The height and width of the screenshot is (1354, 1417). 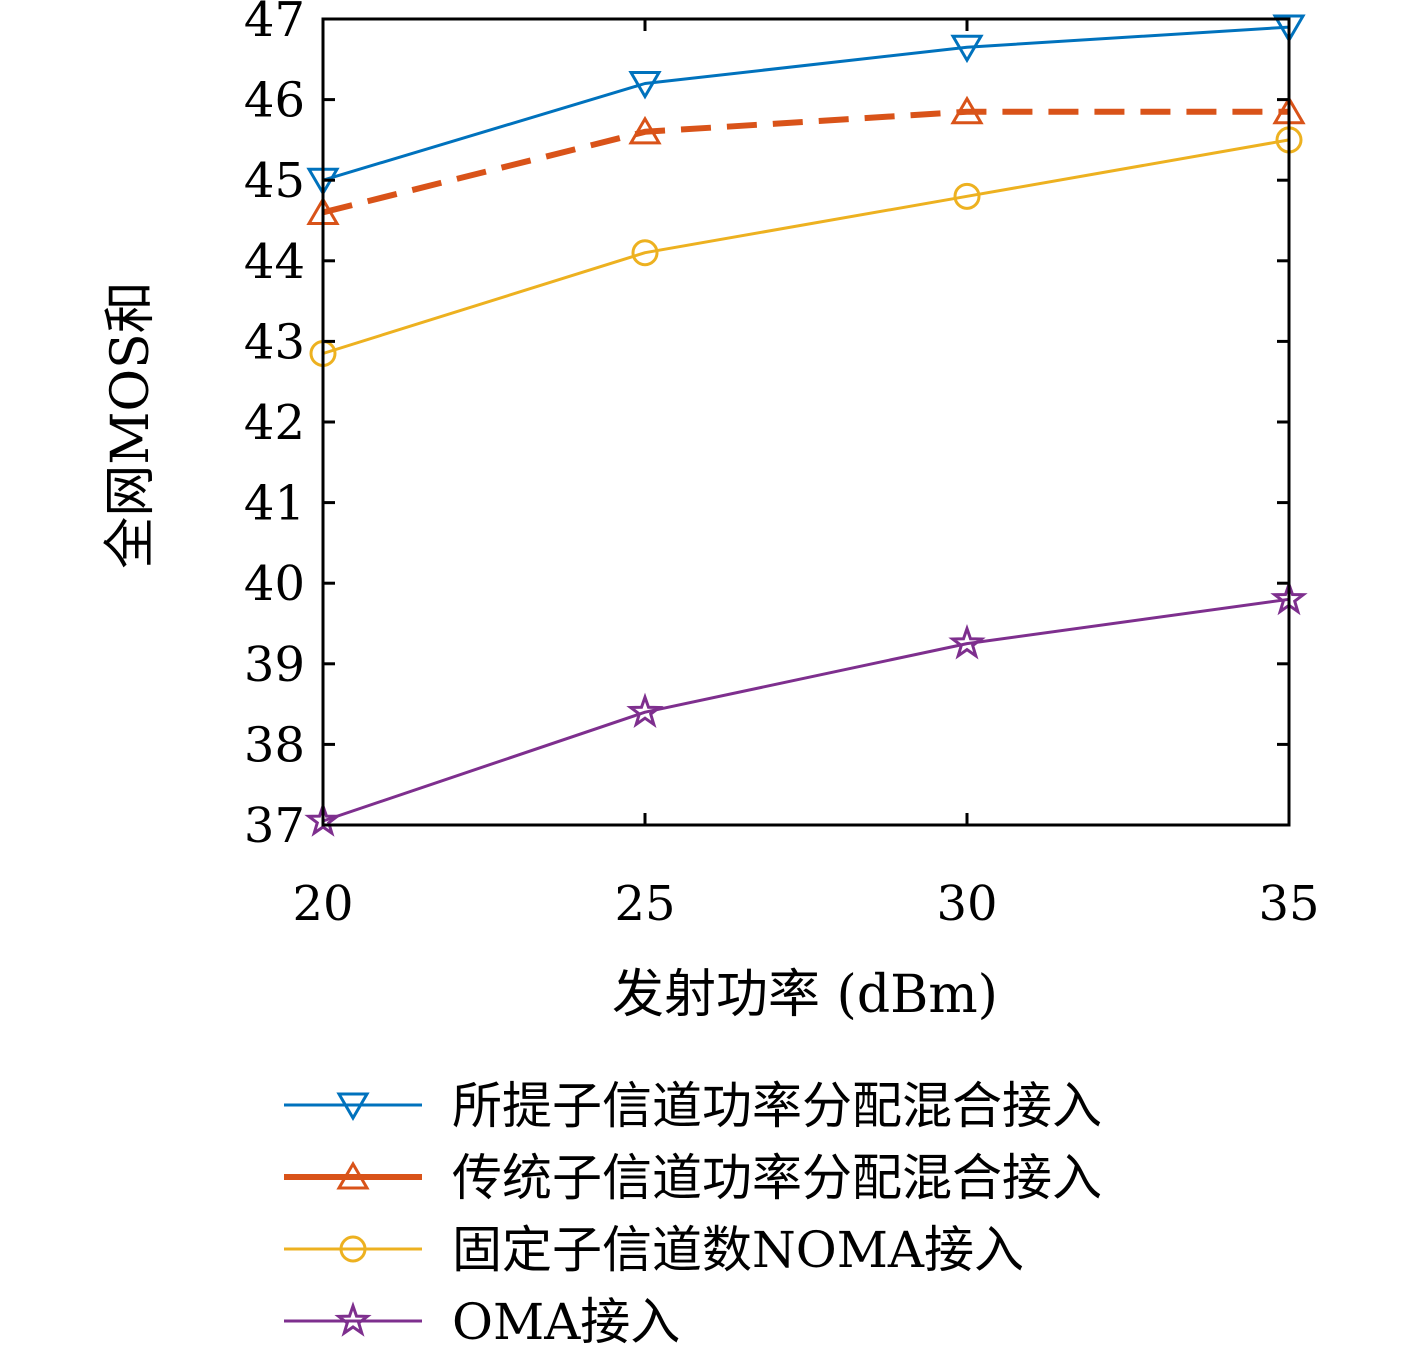 I want to click on x-axis-label: 发射功率 (dBm), so click(x=805, y=995).